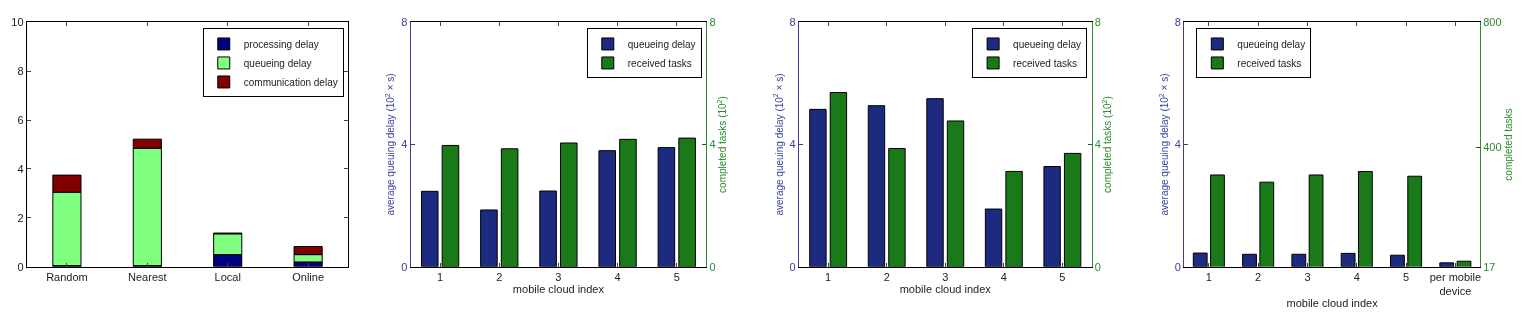  Describe the element at coordinates (20, 119) in the screenshot. I see `y-tick-label: 6` at that location.